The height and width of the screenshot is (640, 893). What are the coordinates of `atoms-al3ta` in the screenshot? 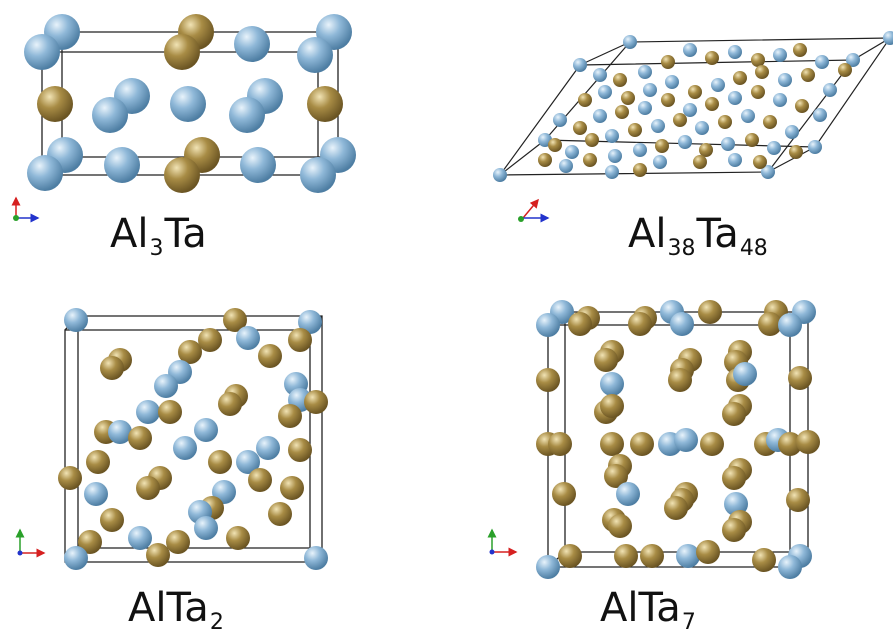 It's located at (190, 103).